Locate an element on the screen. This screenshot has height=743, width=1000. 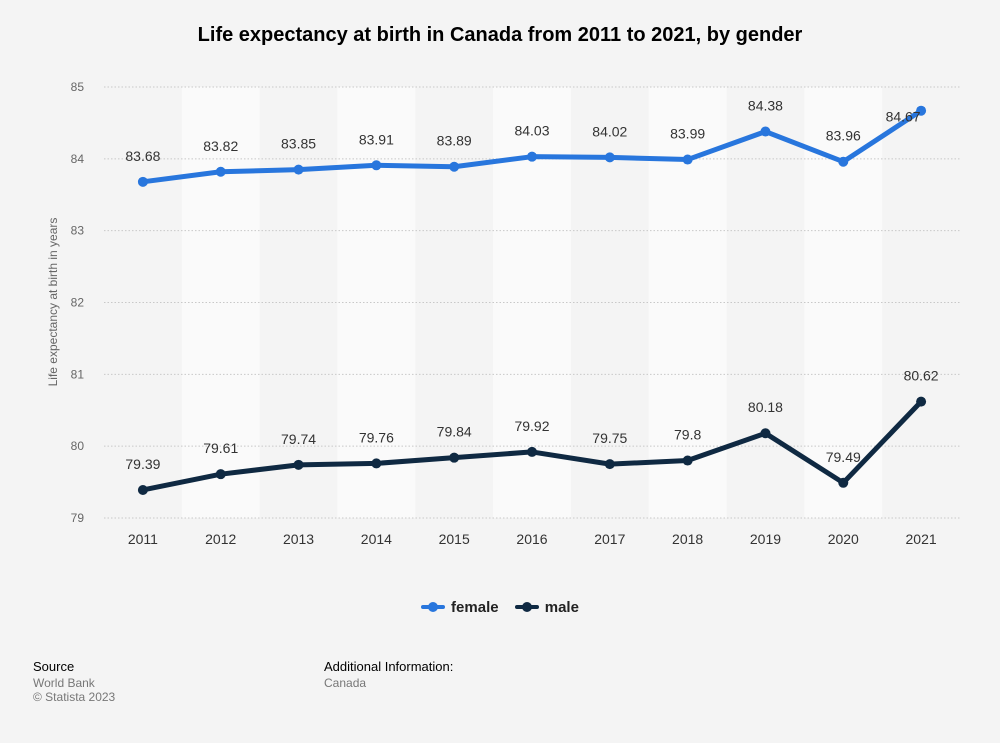
data-label-female: 83.68 is located at coordinates (142, 156).